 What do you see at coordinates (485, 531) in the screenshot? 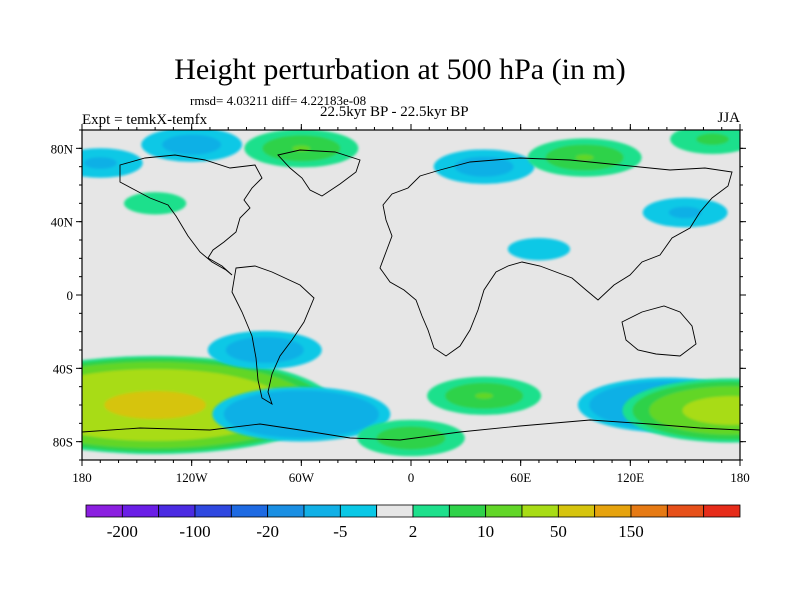
I see `colorbar-label-5: 10` at bounding box center [485, 531].